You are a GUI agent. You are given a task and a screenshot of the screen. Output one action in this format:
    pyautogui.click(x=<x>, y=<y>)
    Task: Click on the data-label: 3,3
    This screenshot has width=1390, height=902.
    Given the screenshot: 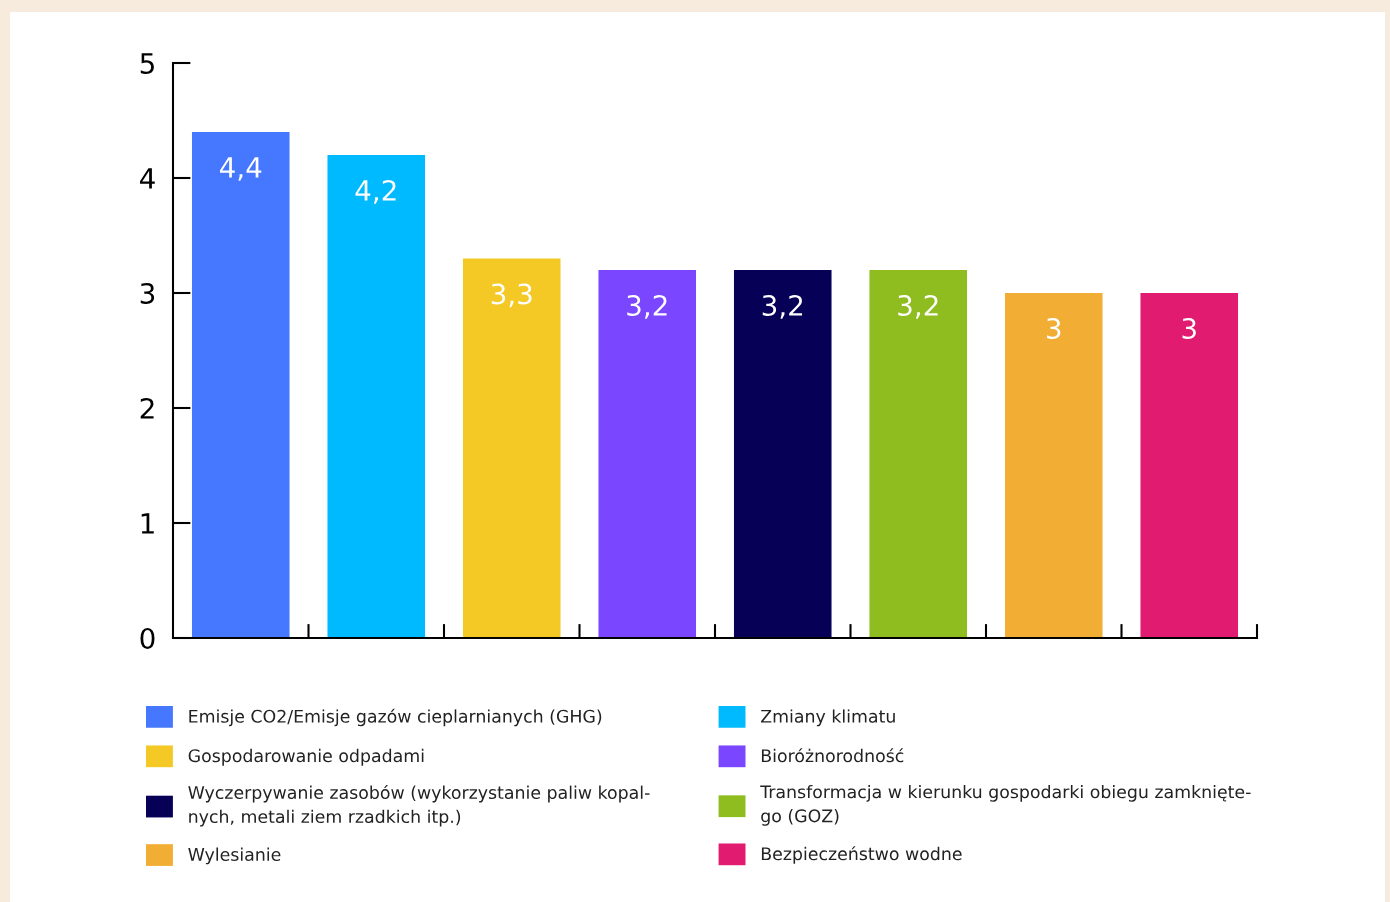 What is the action you would take?
    pyautogui.click(x=511, y=295)
    